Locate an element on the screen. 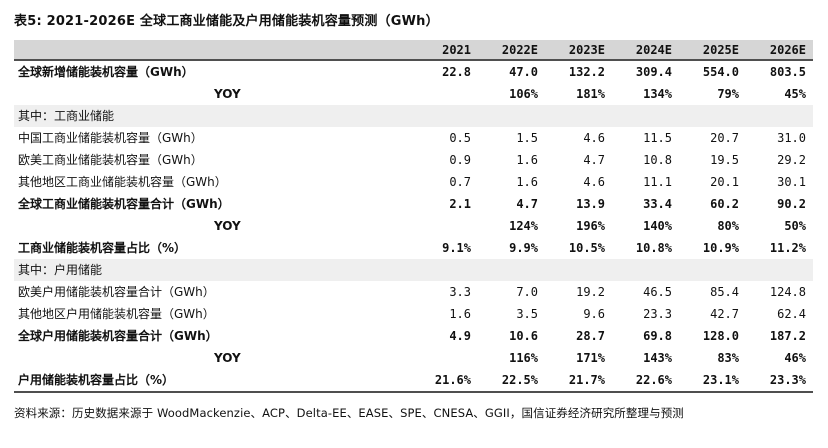  table-row: 其他地区工商业储能装机容量（GWh） 0.7 1.6 4.6 11.1 20.1 30.1 is located at coordinates (413, 182).